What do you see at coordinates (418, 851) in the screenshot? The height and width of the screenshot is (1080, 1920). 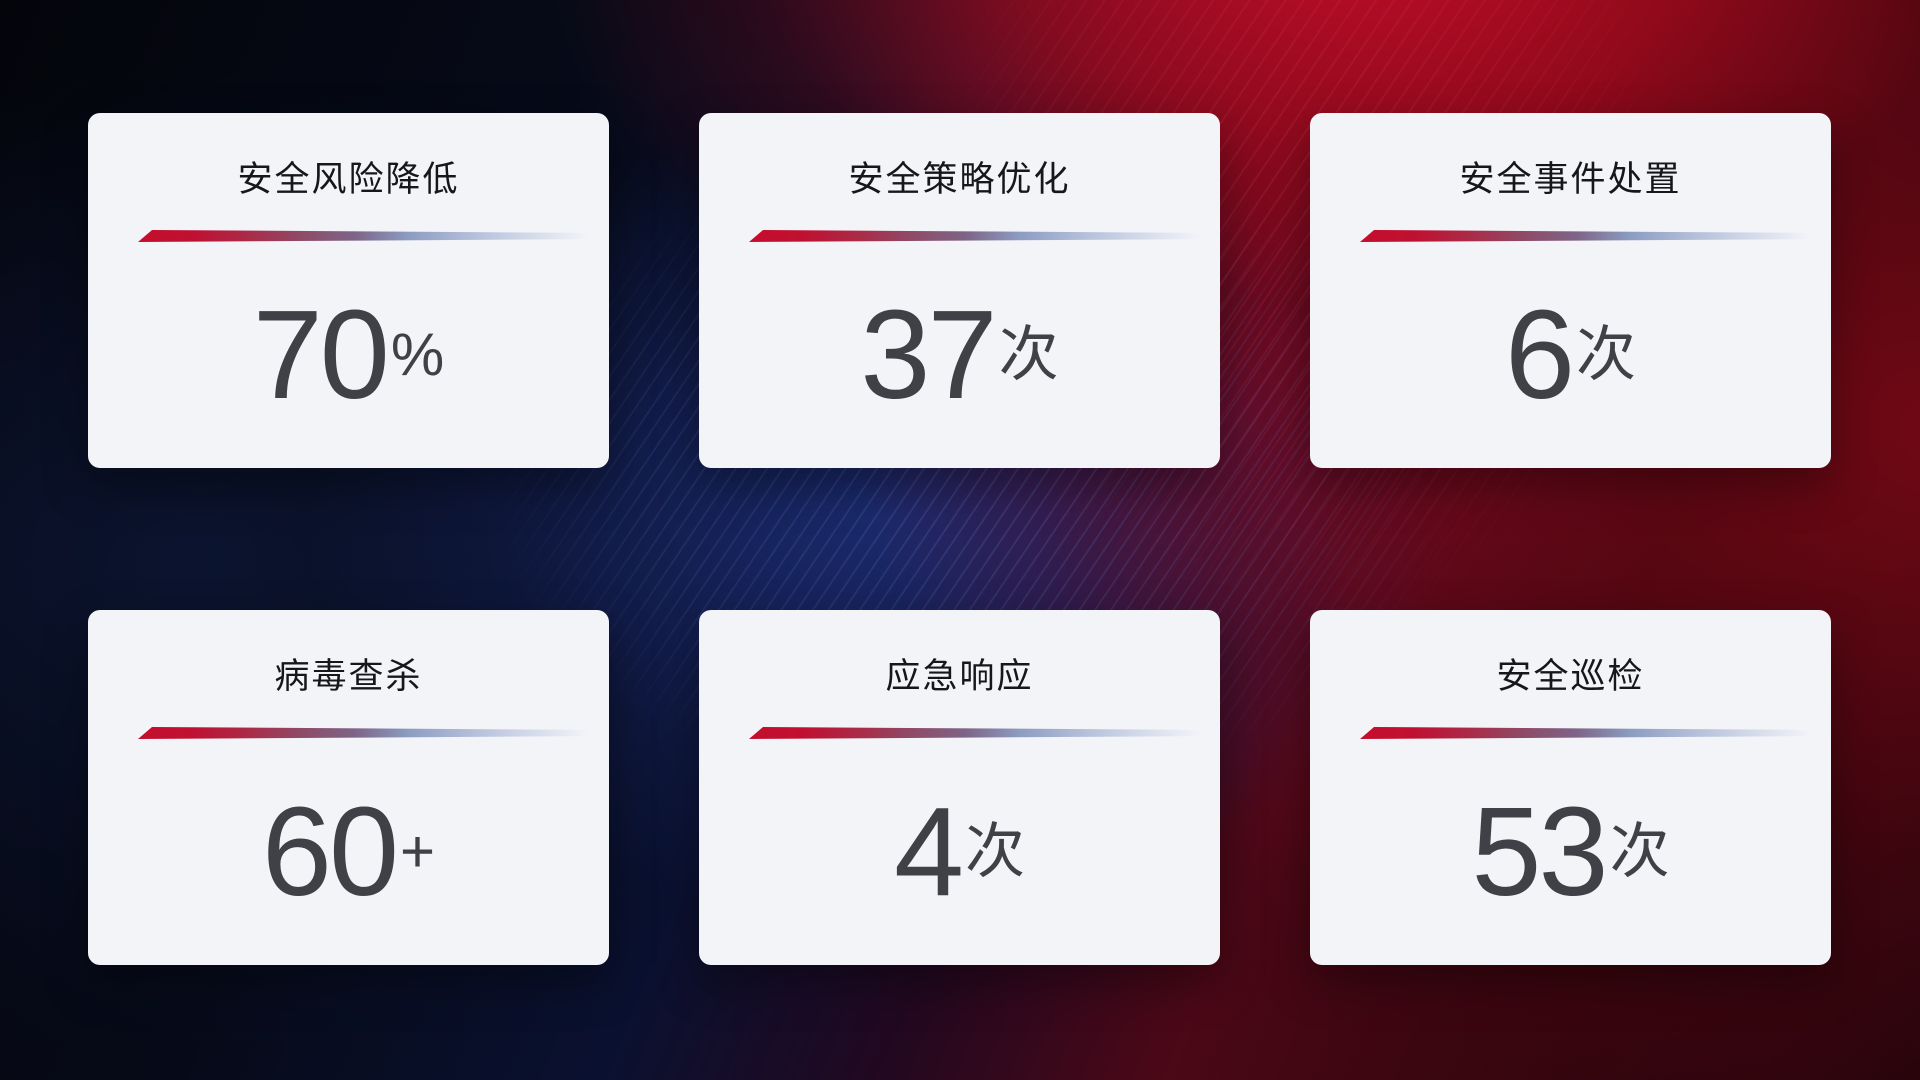 I see `stat-unit: +` at bounding box center [418, 851].